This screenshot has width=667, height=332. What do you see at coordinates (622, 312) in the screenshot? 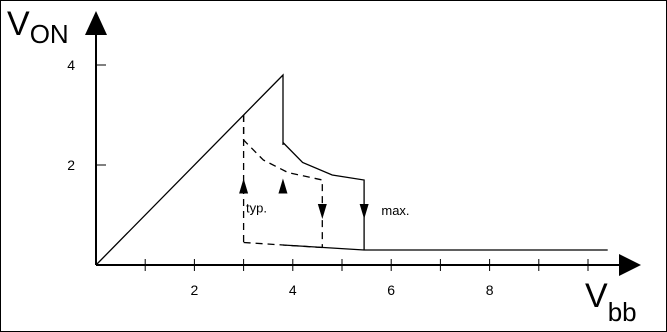
I see `x-axis-title-sub: bb` at bounding box center [622, 312].